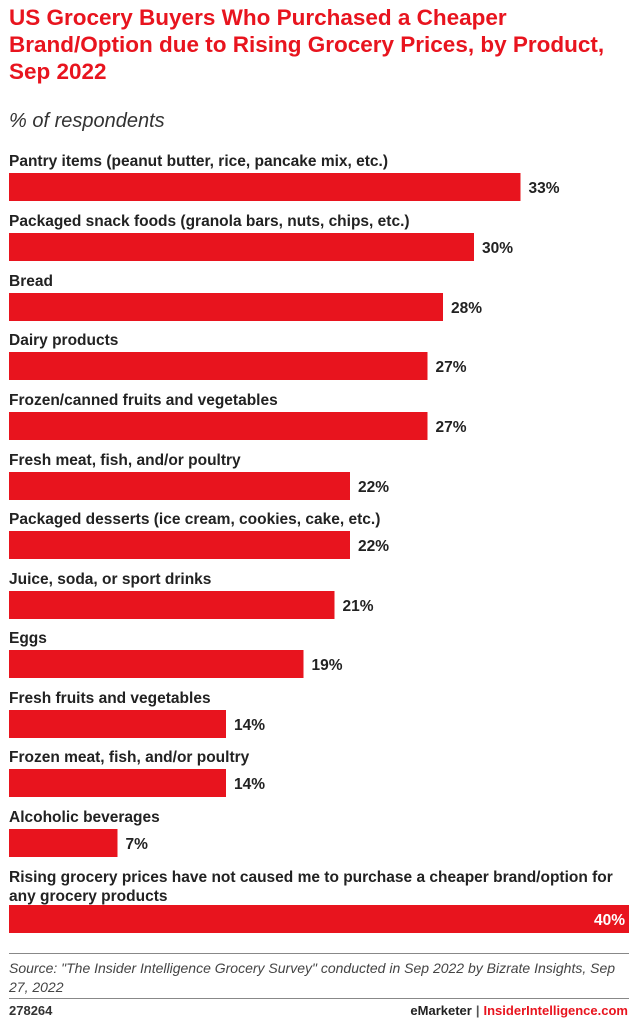 This screenshot has width=637, height=1024. What do you see at coordinates (31, 281) in the screenshot?
I see `category-label: Bread` at bounding box center [31, 281].